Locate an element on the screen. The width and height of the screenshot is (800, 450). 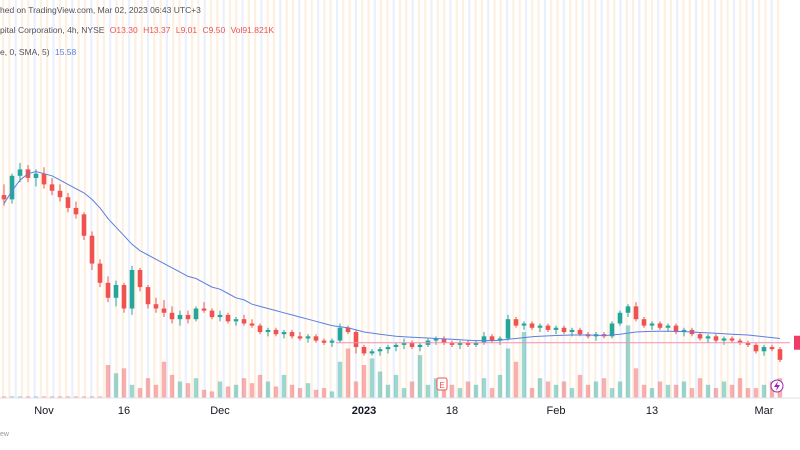
indicator-legend: e, 0, SMA, 5) 15.58 is located at coordinates (39, 52).